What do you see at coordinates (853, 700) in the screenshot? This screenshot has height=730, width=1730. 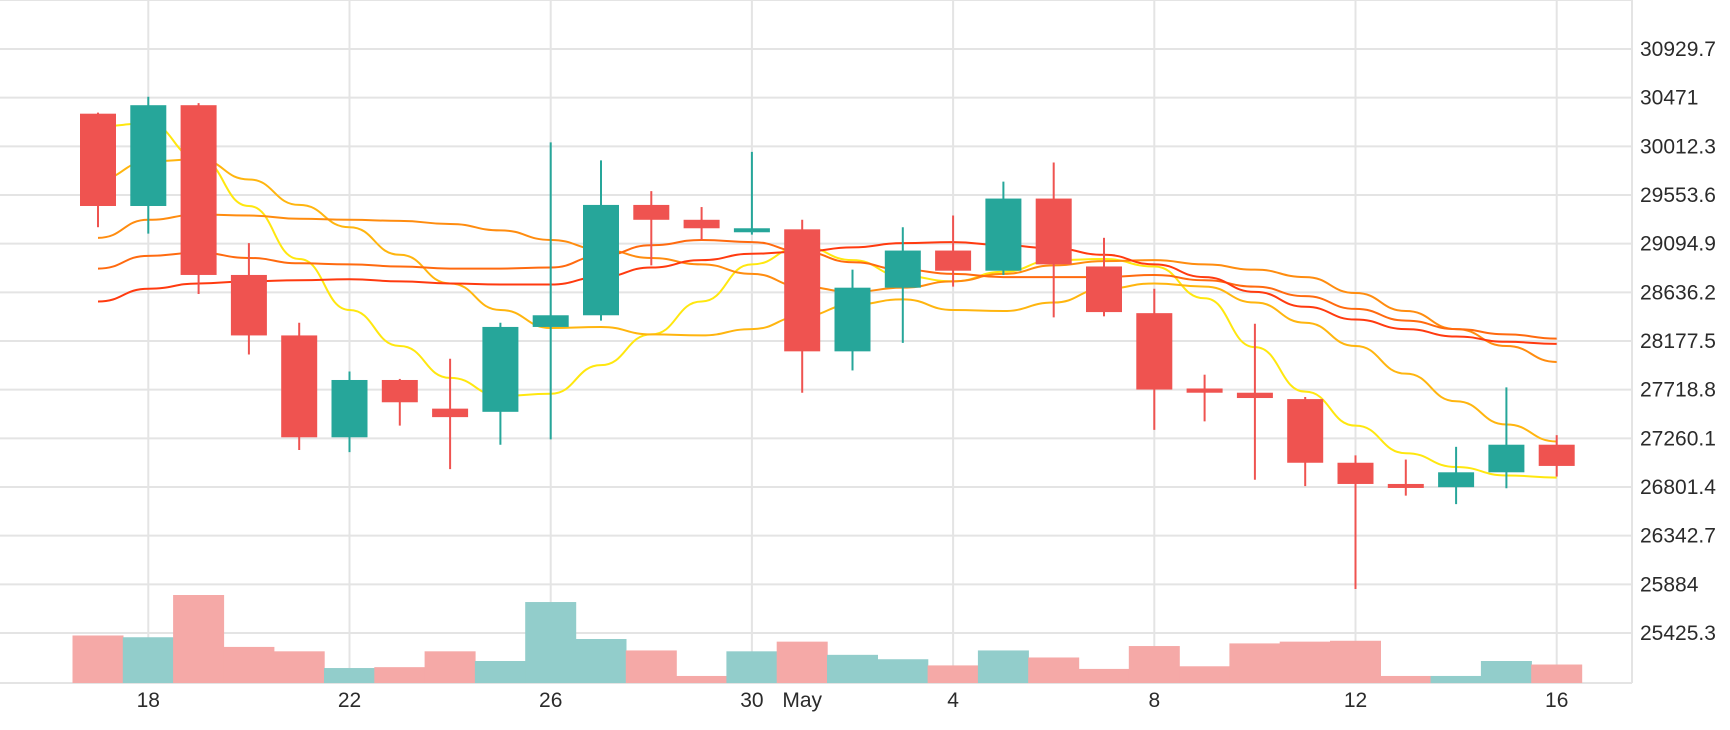 I see `x-axis: 18 22 26 30 May 4 8 12 16` at bounding box center [853, 700].